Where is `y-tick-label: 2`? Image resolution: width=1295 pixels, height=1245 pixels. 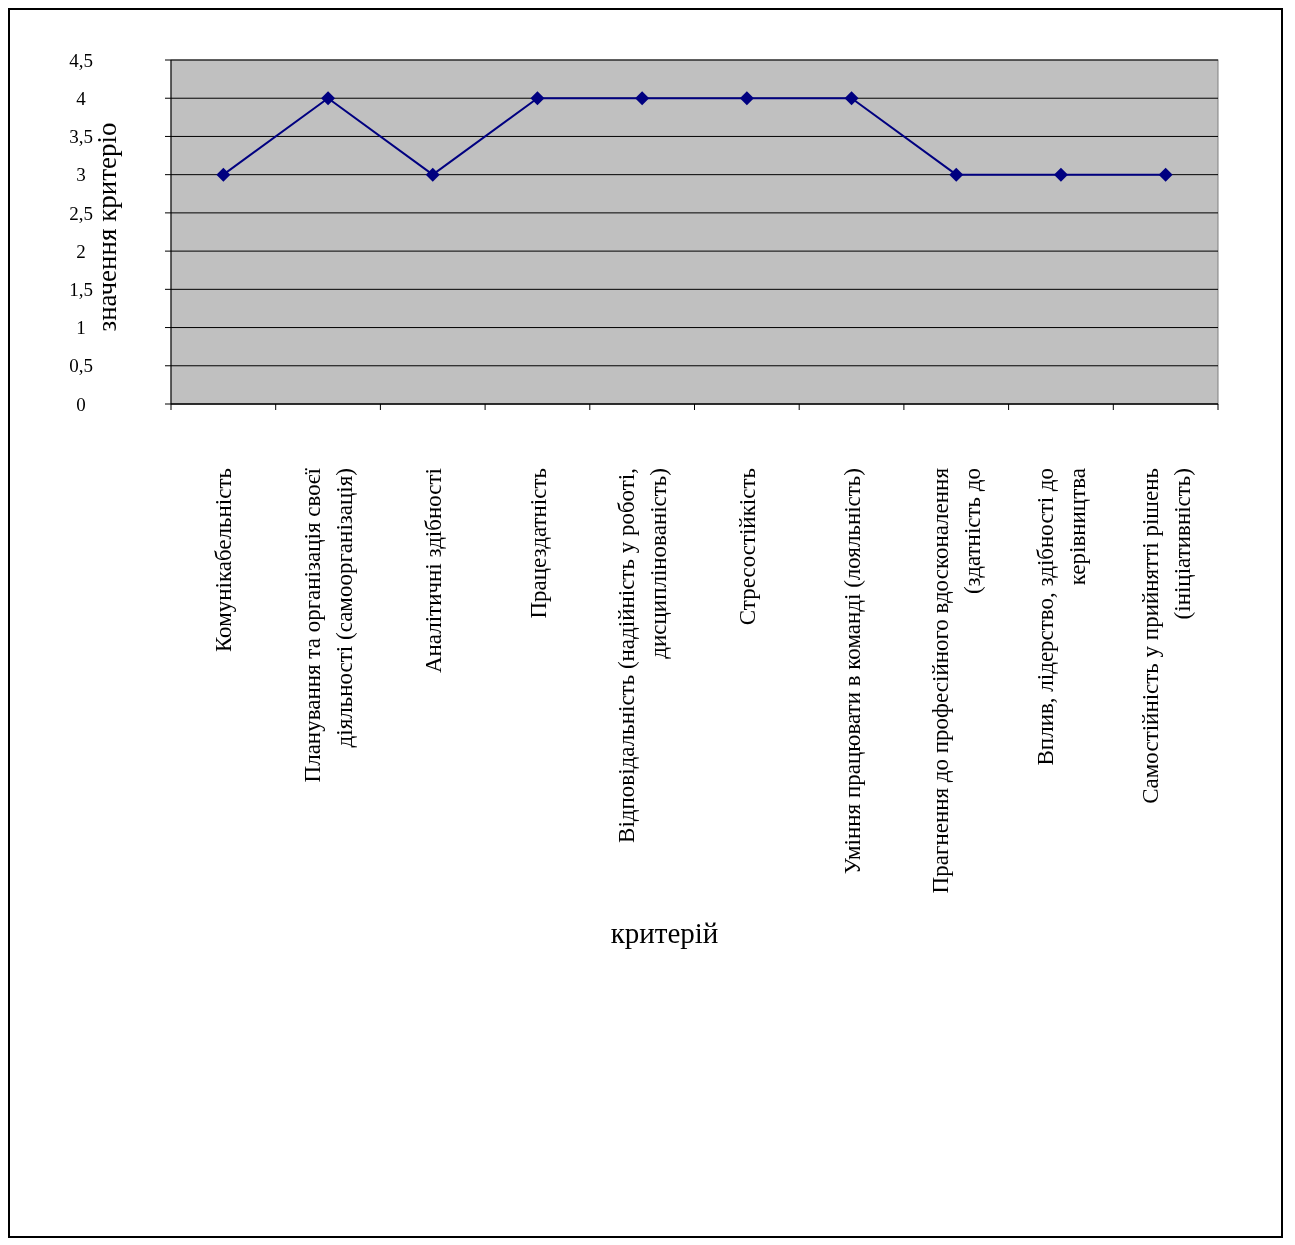 y-tick-label: 2 is located at coordinates (81, 251).